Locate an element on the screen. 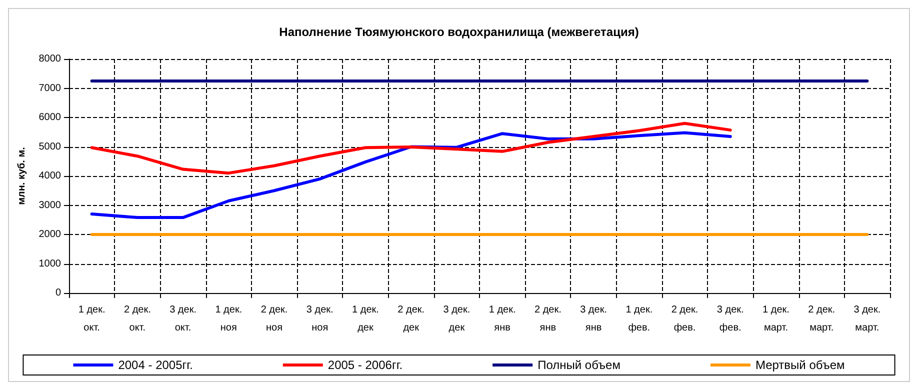 Image resolution: width=917 pixels, height=388 pixels. x-tick-label: 3 дек. окт. is located at coordinates (183, 319).